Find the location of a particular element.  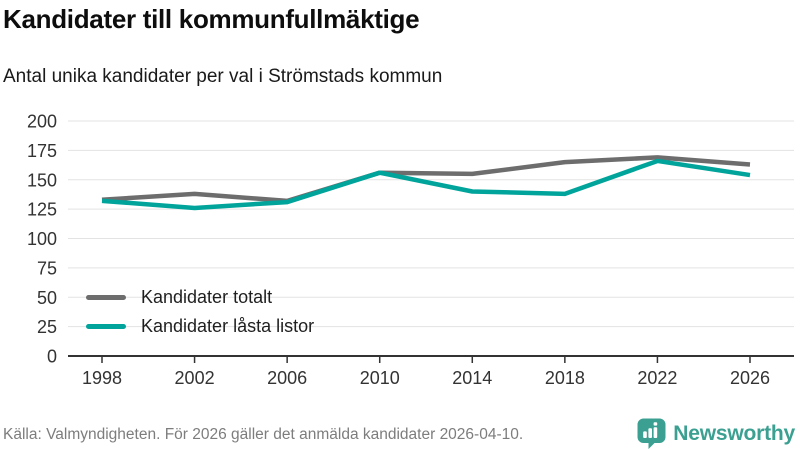

x-tick-label-2006: 2006 is located at coordinates (287, 378).